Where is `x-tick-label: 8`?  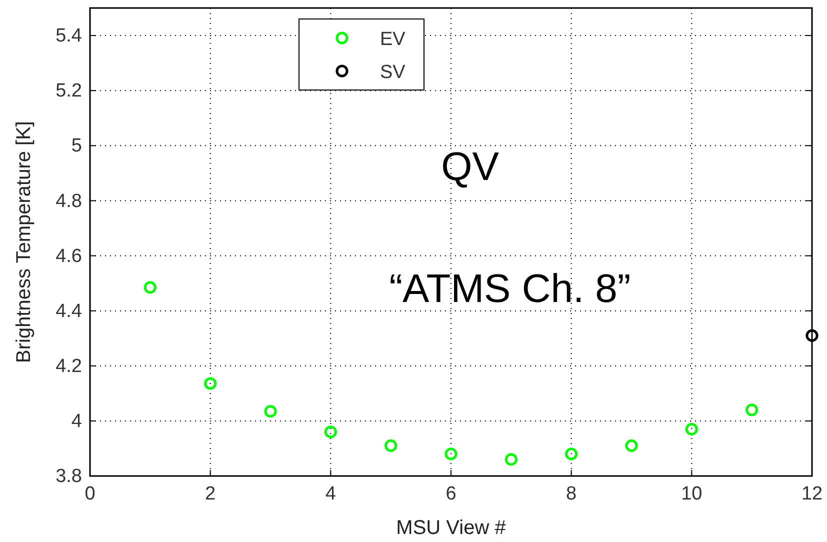
x-tick-label: 8 is located at coordinates (571, 493).